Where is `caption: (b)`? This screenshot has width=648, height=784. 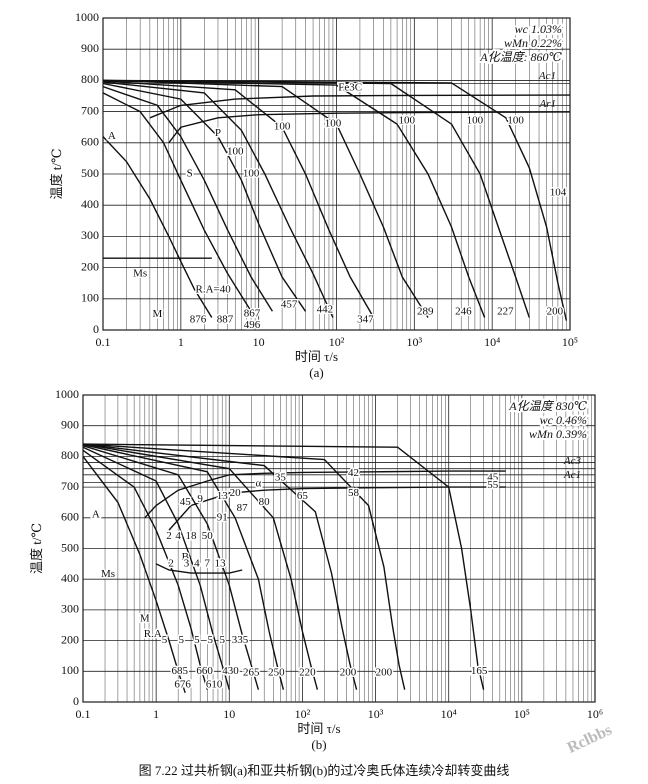 caption: (b) is located at coordinates (318, 744).